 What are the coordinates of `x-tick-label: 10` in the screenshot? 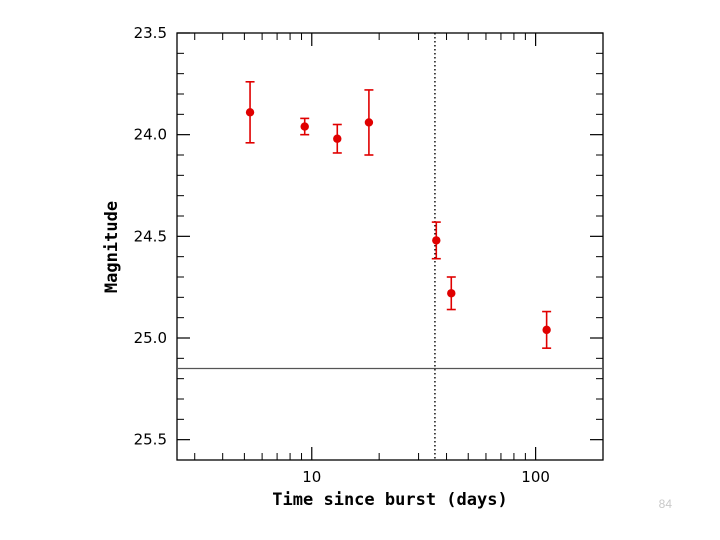 It's located at (311, 477).